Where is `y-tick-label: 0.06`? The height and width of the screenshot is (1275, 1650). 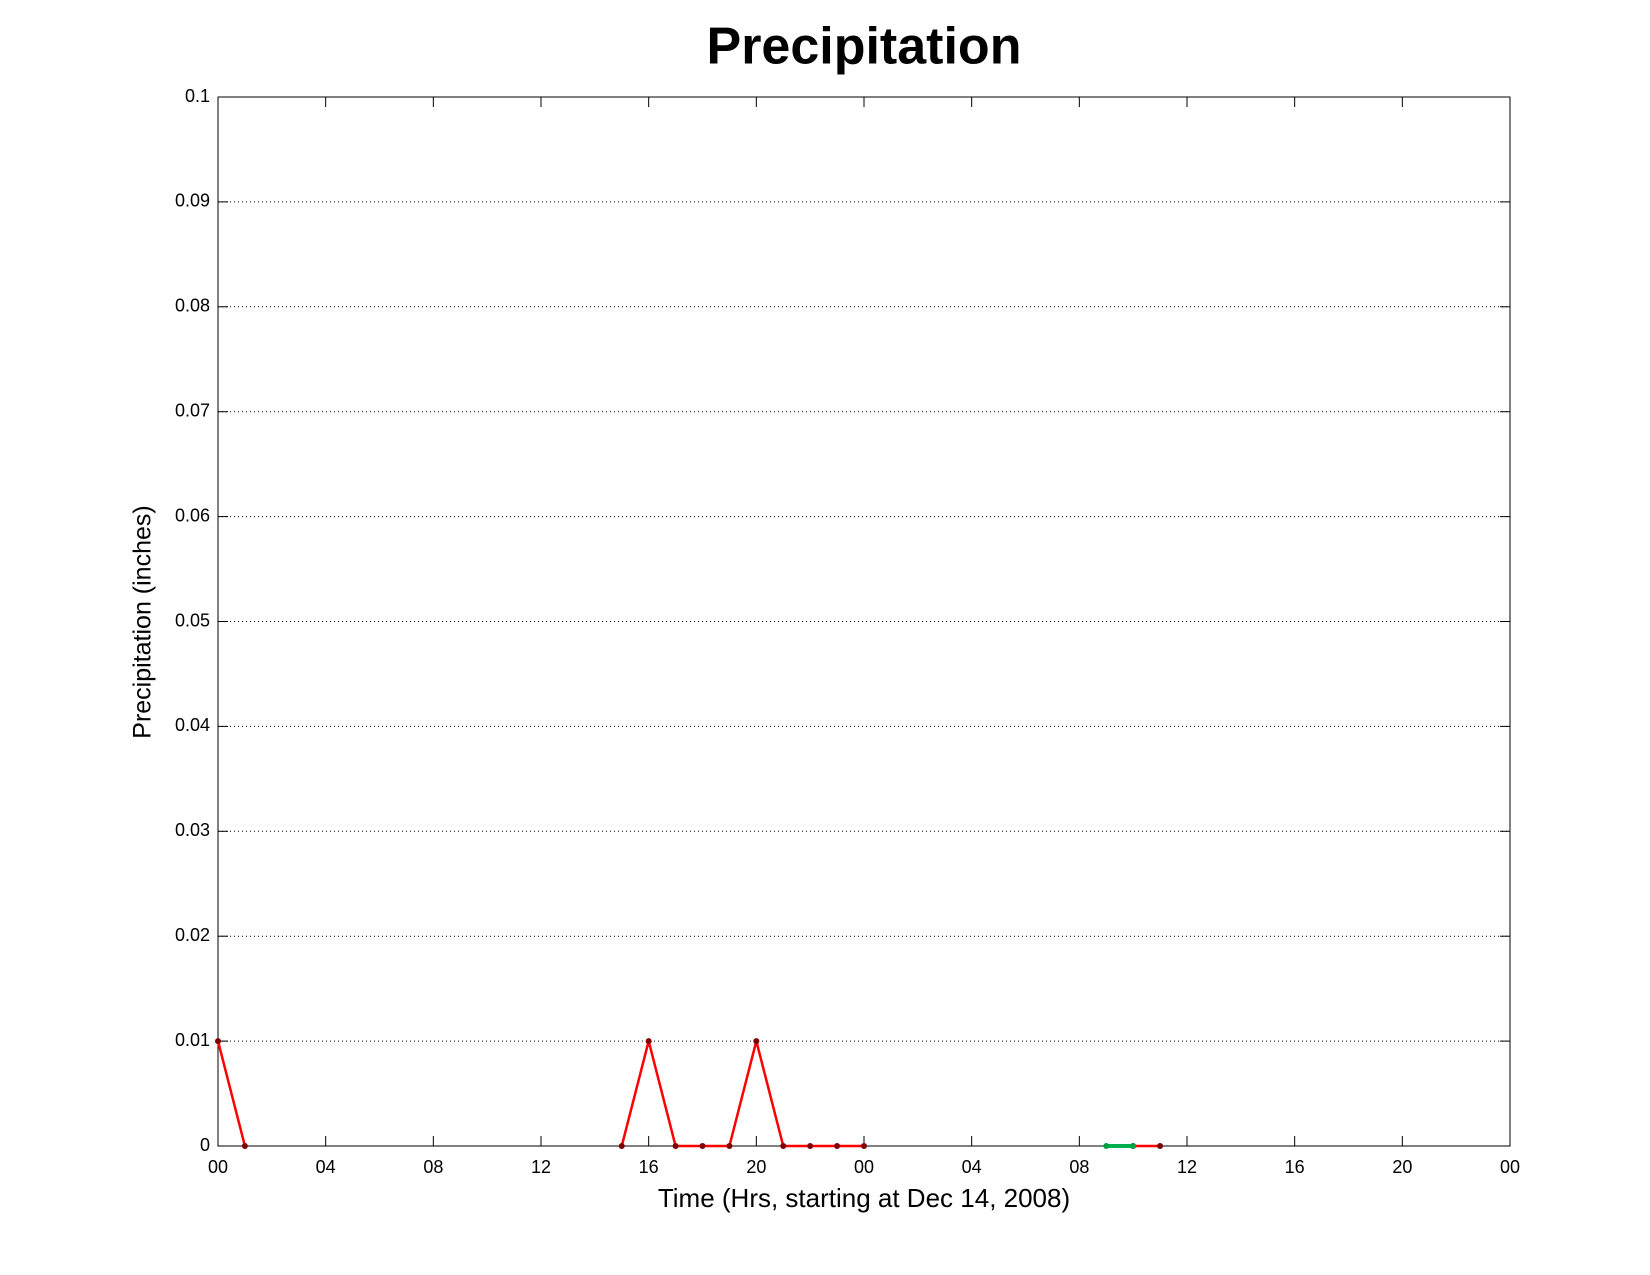 y-tick-label: 0.06 is located at coordinates (192, 515).